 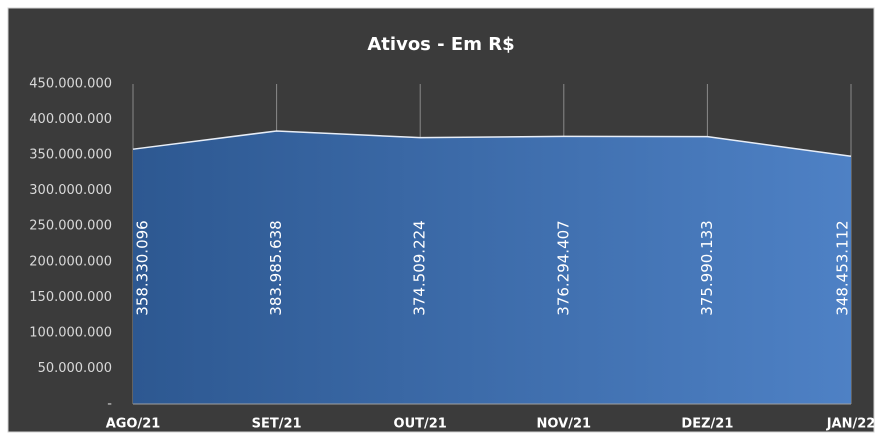 I want to click on x-tick-label: NOV/21, so click(x=564, y=424).